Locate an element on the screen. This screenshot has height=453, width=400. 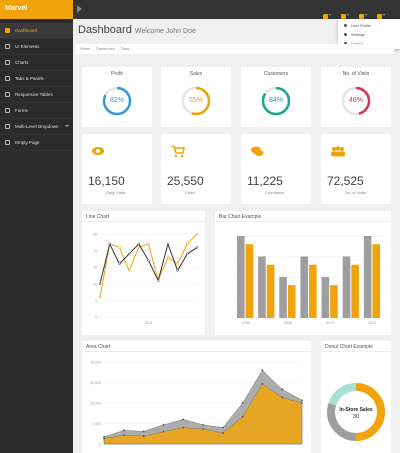
breadcrumb-dashboard: Dashboard is located at coordinates (105, 49).